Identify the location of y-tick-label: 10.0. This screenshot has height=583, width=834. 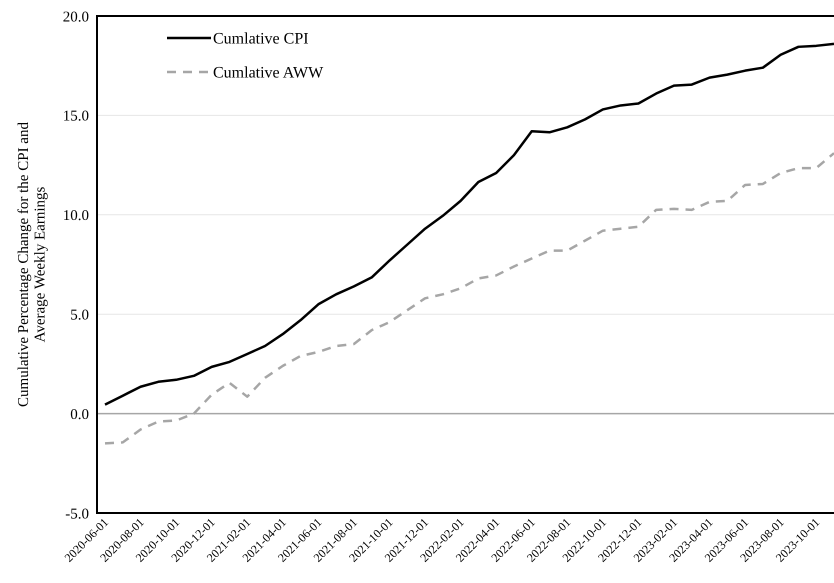
(75, 216).